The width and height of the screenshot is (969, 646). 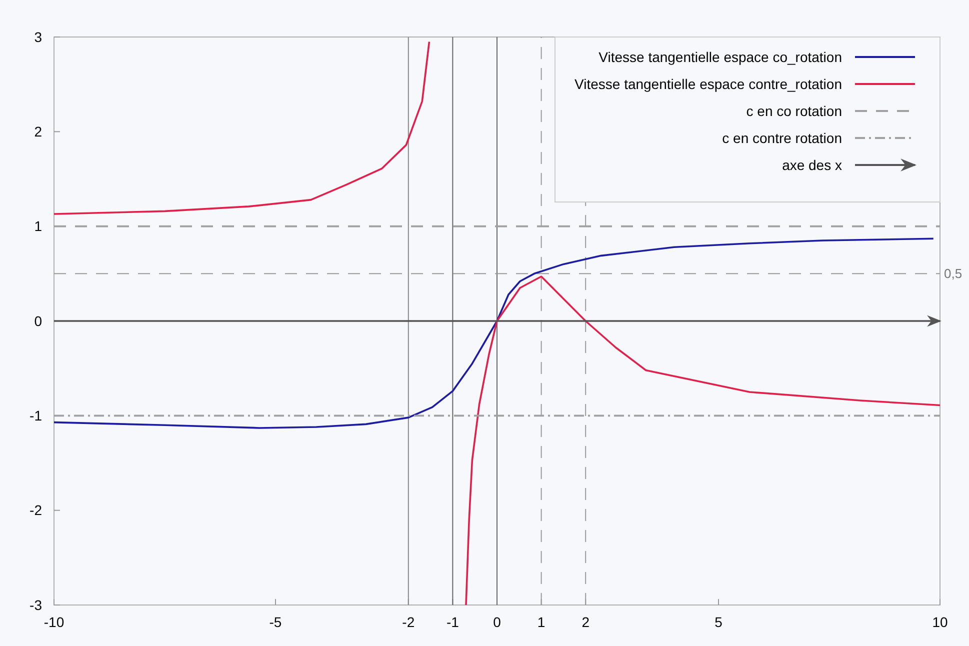 What do you see at coordinates (36, 604) in the screenshot?
I see `y-tick-label: -3` at bounding box center [36, 604].